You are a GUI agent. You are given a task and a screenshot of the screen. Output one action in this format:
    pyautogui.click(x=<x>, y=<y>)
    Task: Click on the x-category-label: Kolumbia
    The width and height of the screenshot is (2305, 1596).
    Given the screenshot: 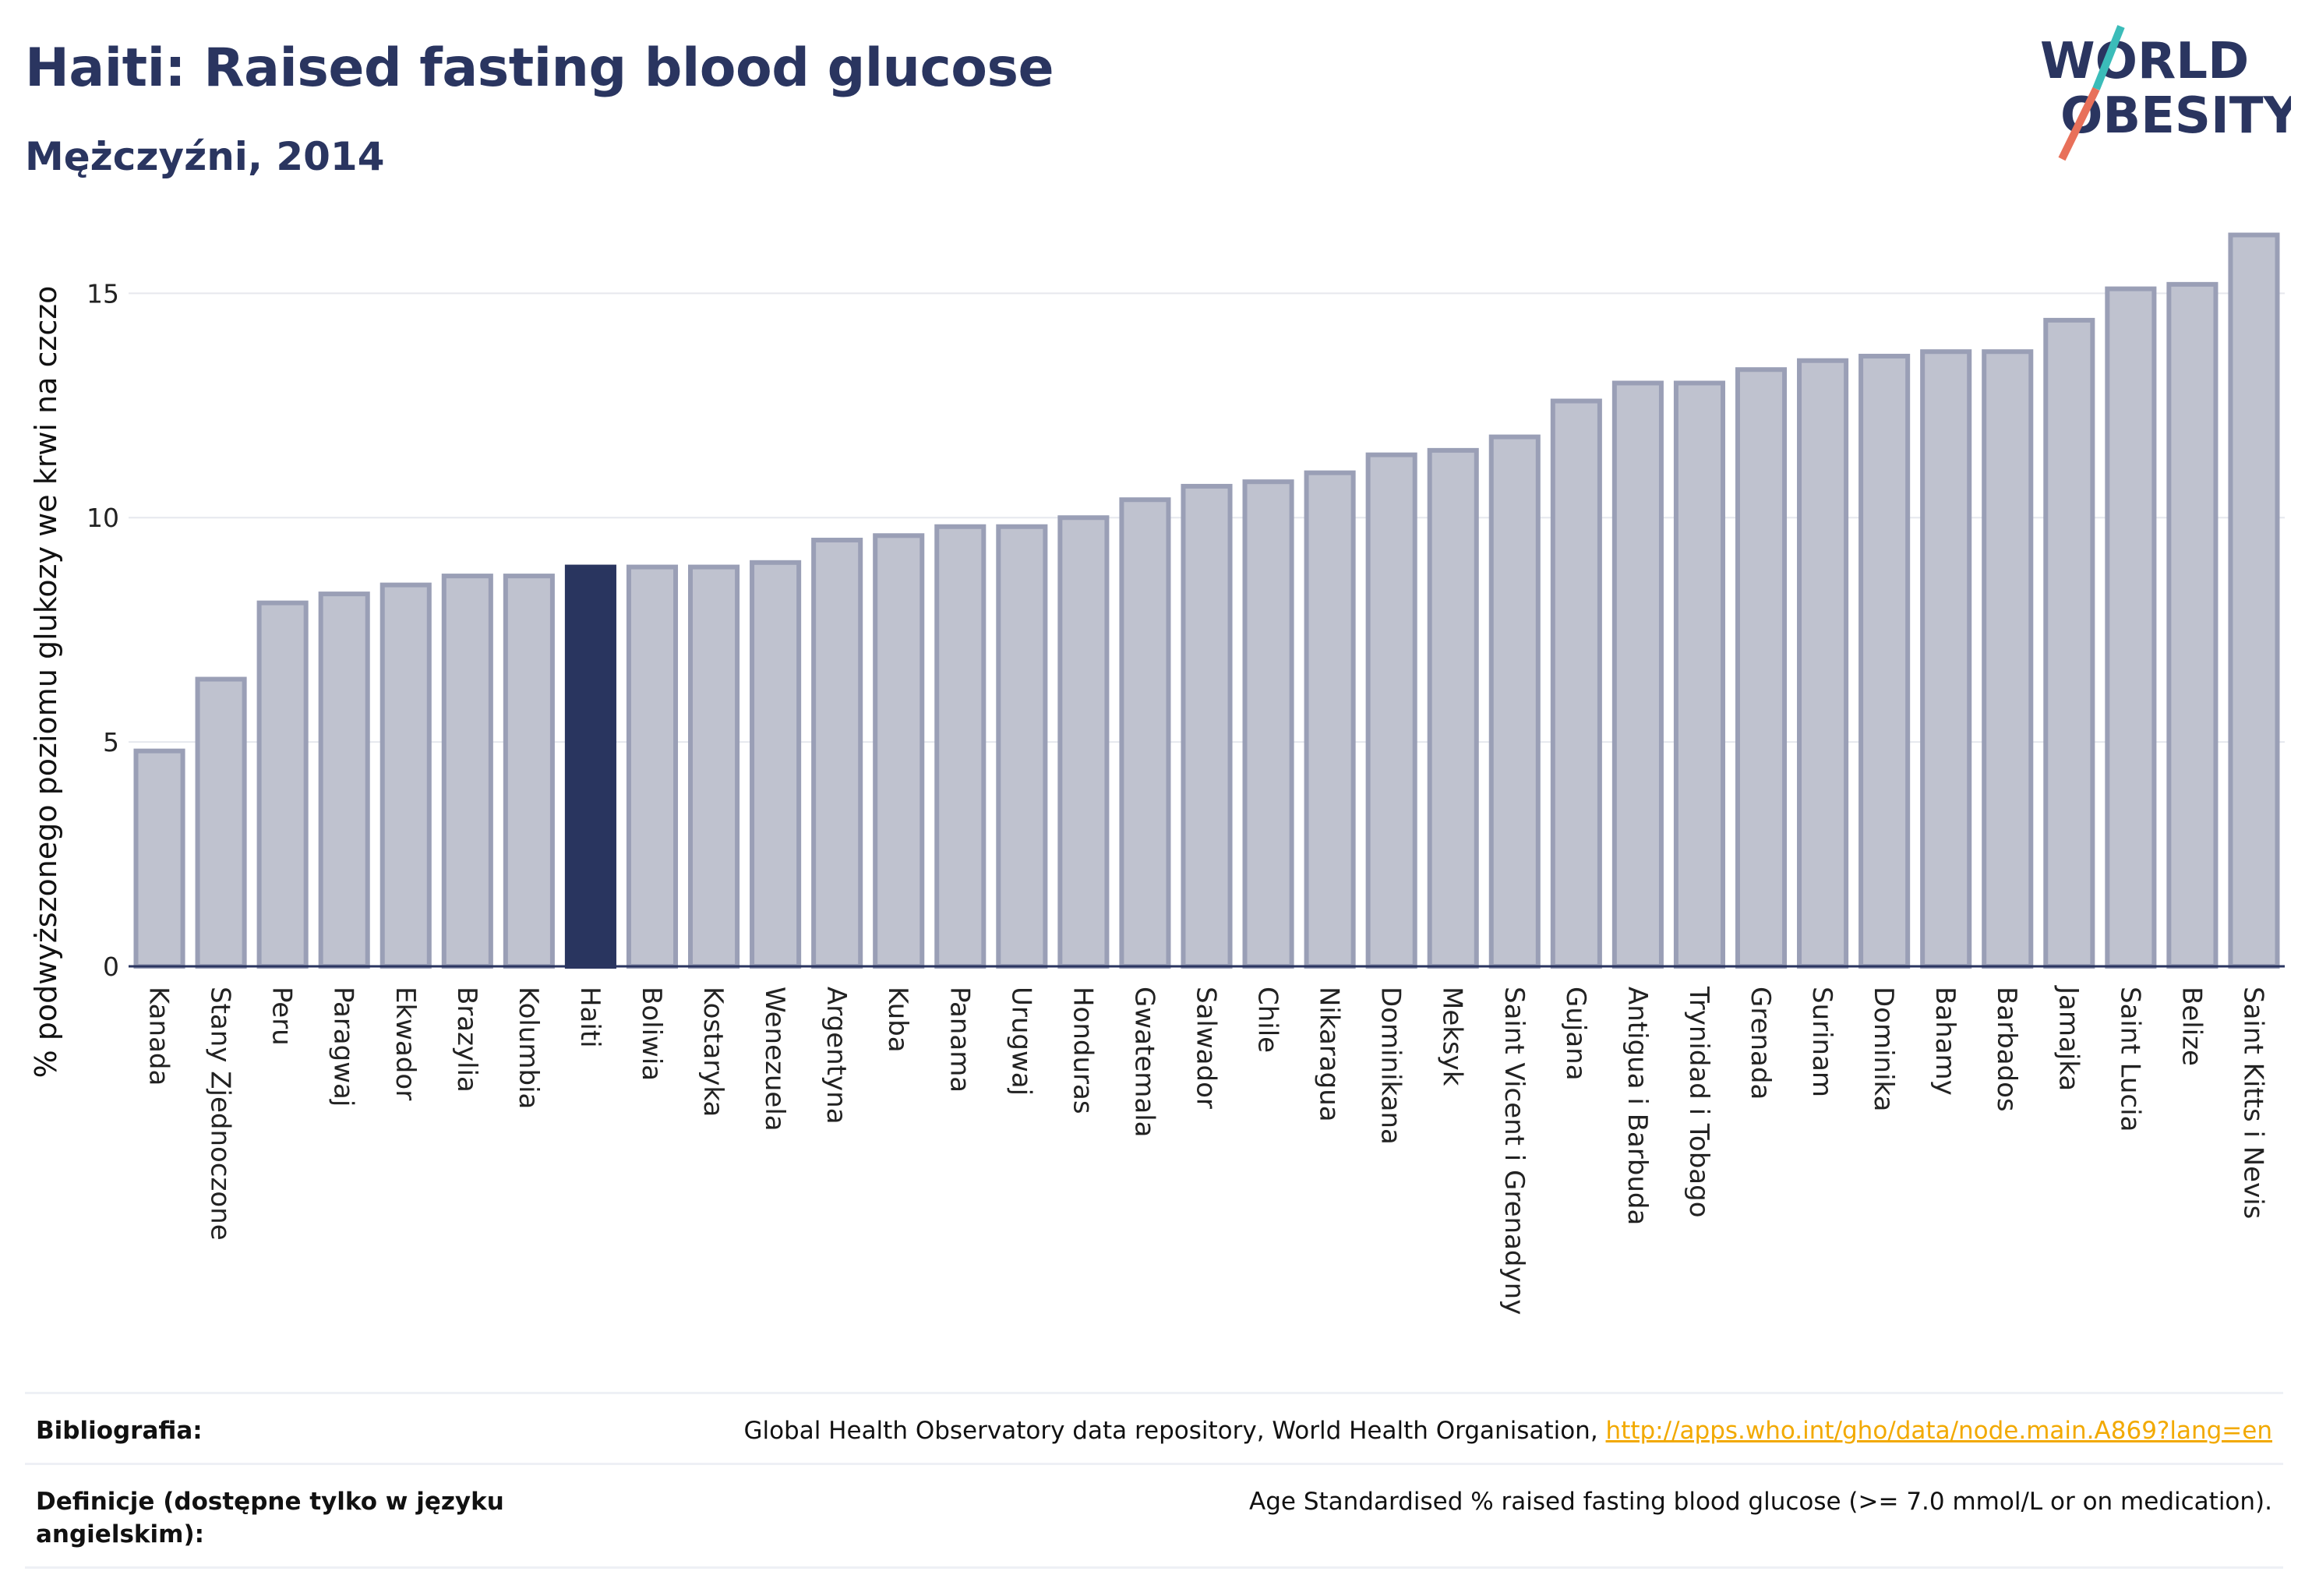 What is the action you would take?
    pyautogui.click(x=528, y=1048)
    